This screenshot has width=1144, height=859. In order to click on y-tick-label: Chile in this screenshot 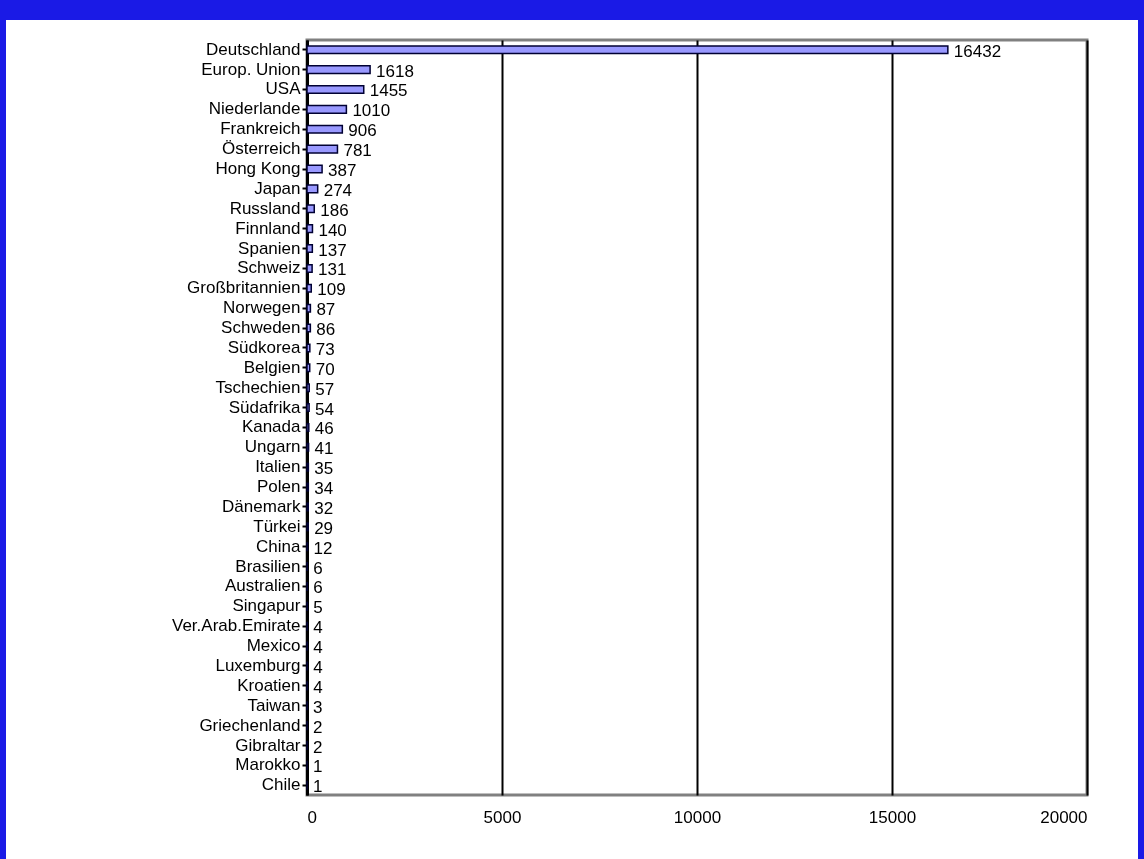, I will do `click(281, 785)`.